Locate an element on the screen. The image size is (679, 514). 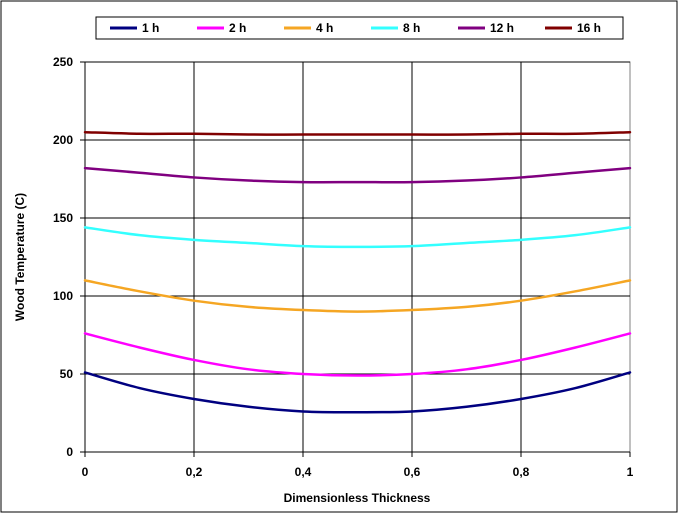
series-line-16h is located at coordinates (357, 133).